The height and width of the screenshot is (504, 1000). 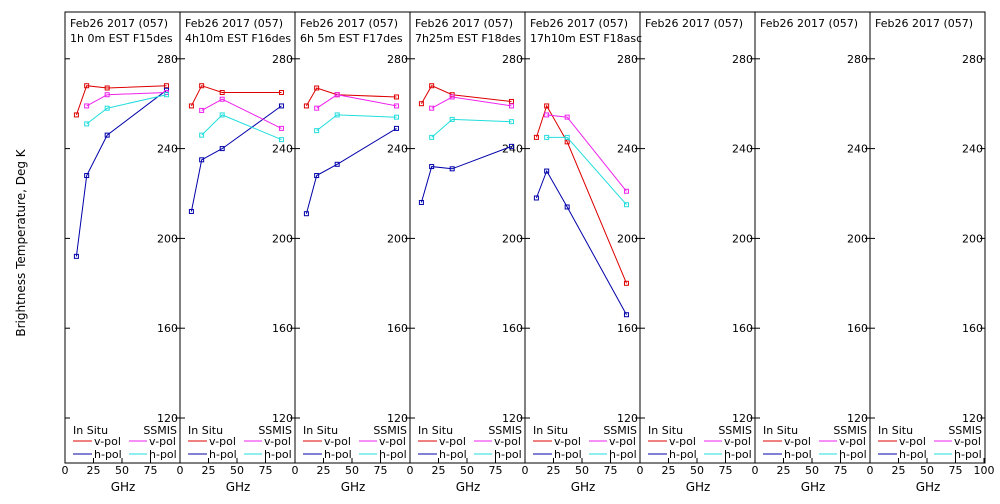 I want to click on panel-title-pass: 7h25m EST F18des, so click(x=468, y=38).